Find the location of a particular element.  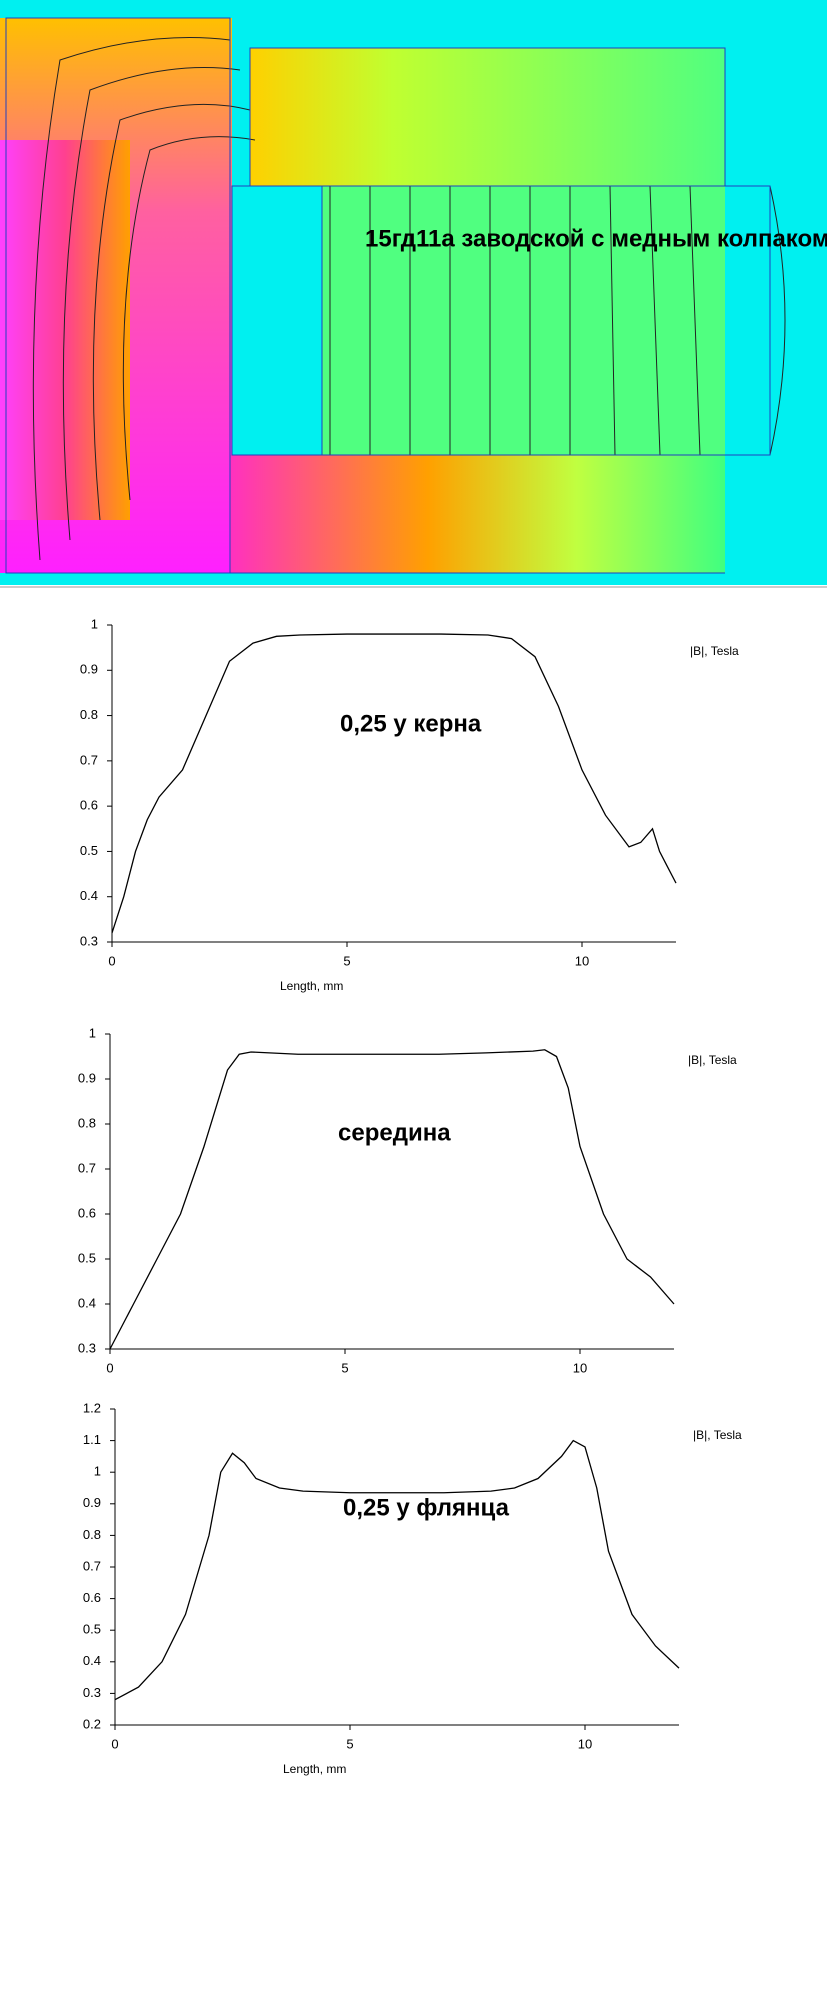

y-tick-label: 1.2 is located at coordinates (92, 1407).